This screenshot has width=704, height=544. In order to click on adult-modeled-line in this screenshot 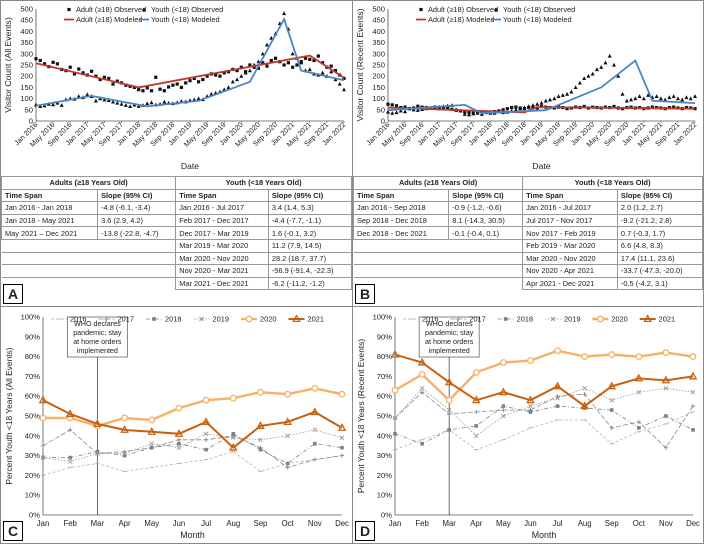, I will do `click(190, 71)`.